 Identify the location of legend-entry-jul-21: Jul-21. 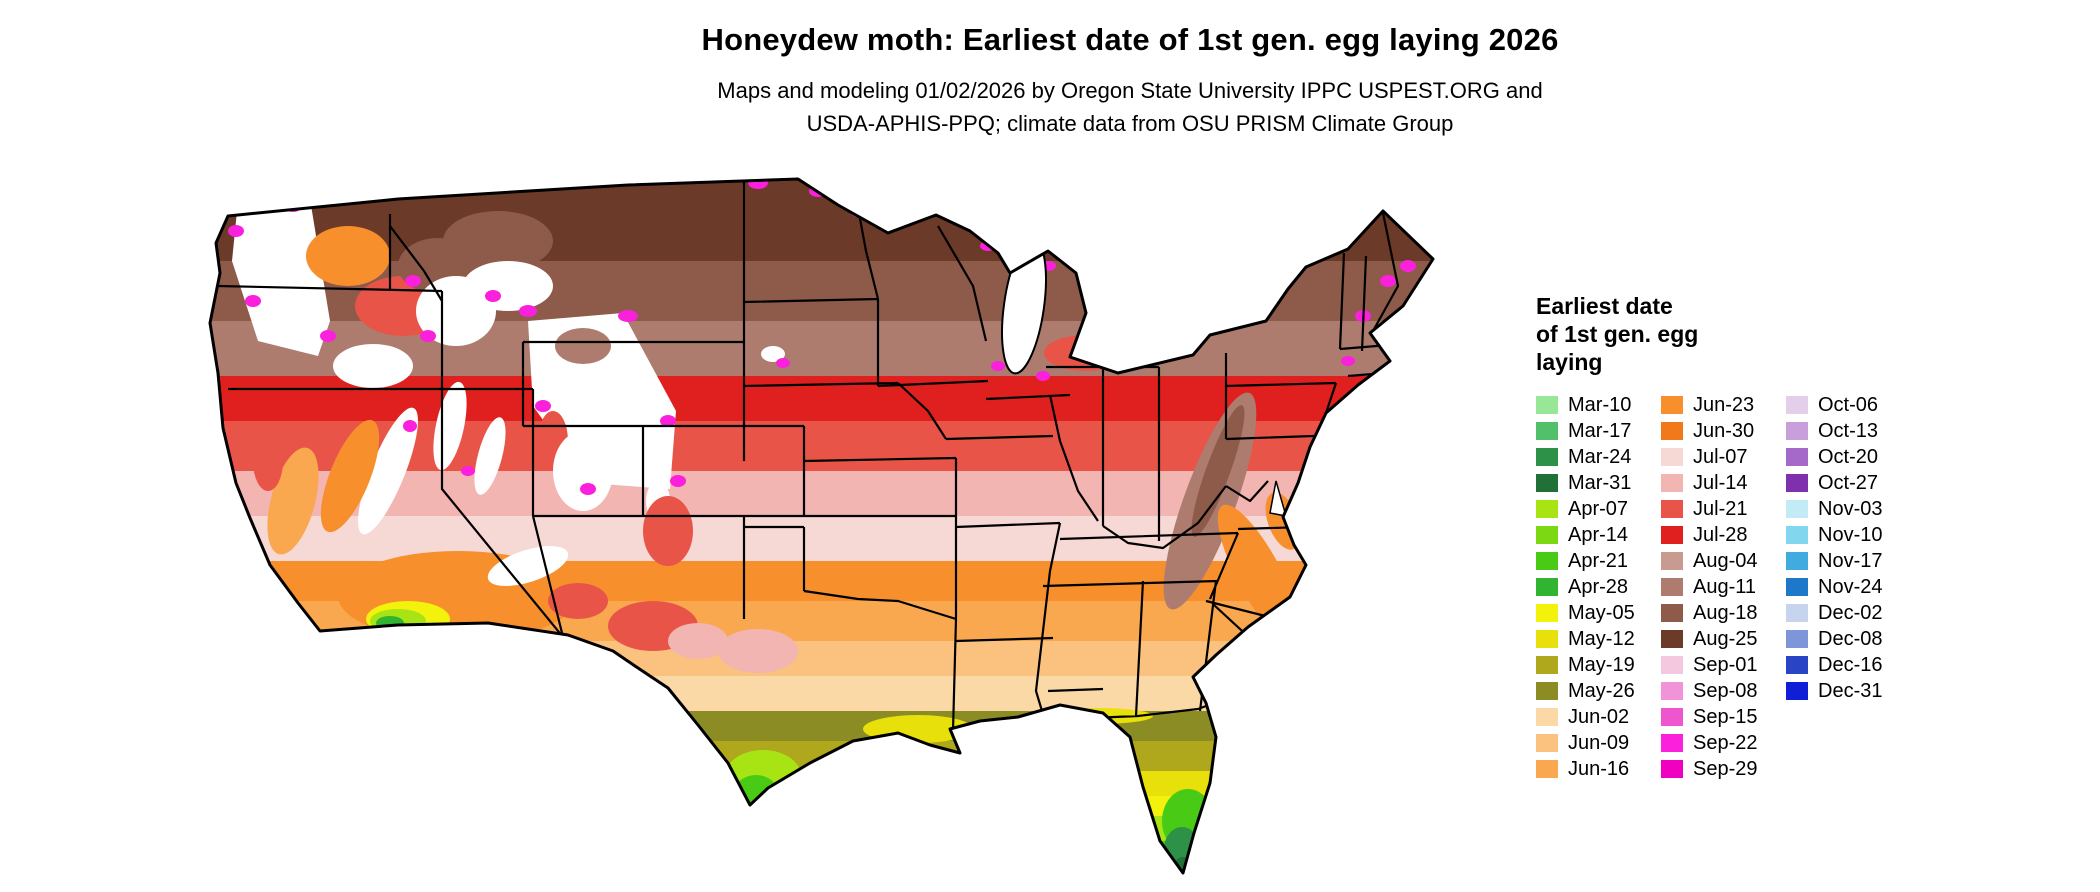
(1712, 509).